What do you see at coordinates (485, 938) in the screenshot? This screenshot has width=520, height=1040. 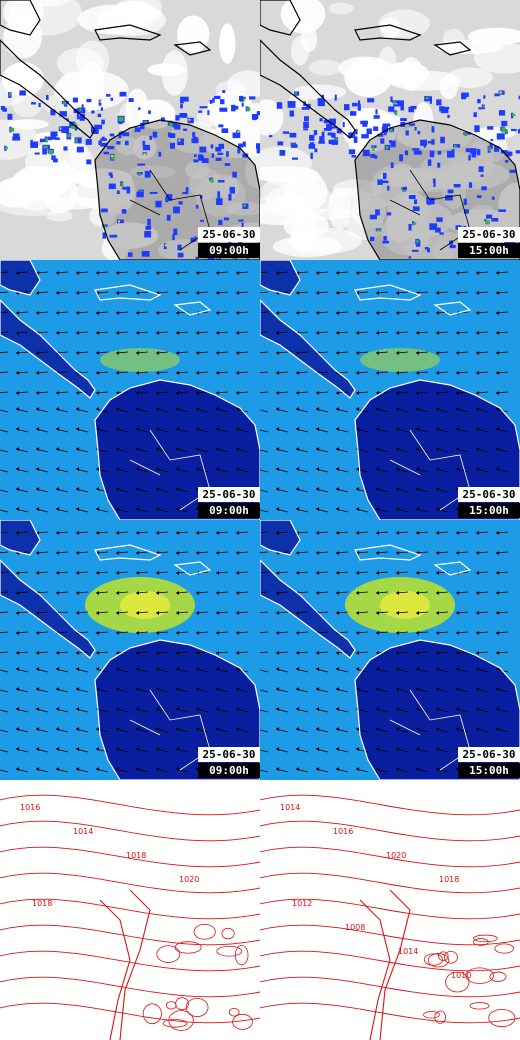 I see `isobar-loop` at bounding box center [485, 938].